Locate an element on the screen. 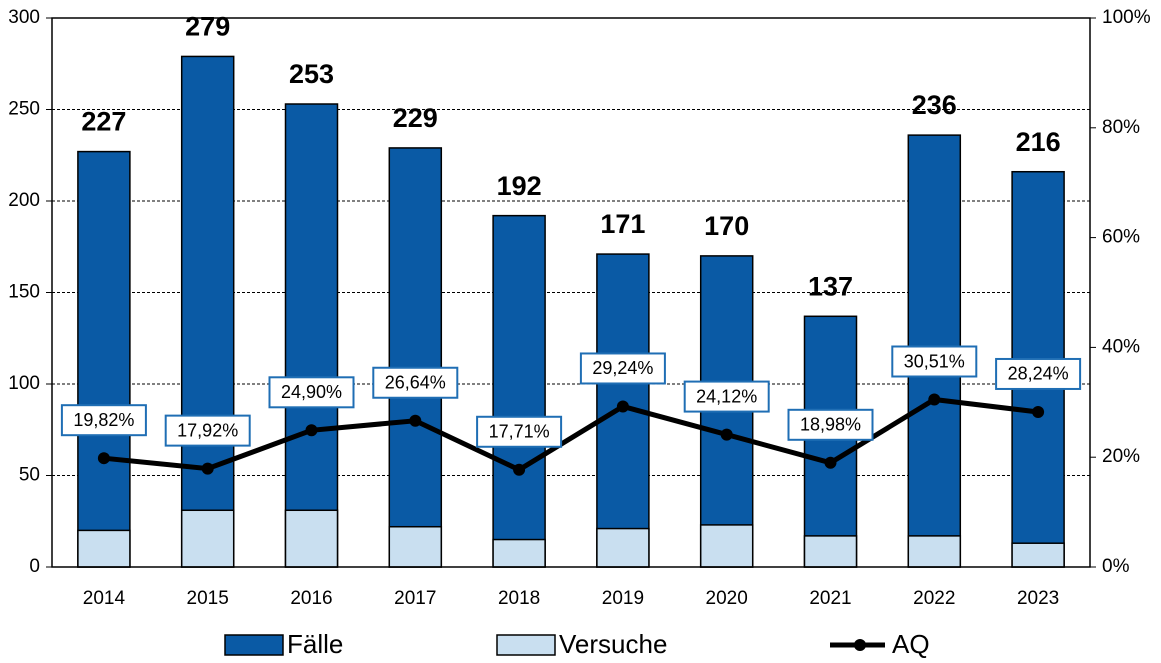 This screenshot has width=1161, height=663. line is located at coordinates (571, 434).